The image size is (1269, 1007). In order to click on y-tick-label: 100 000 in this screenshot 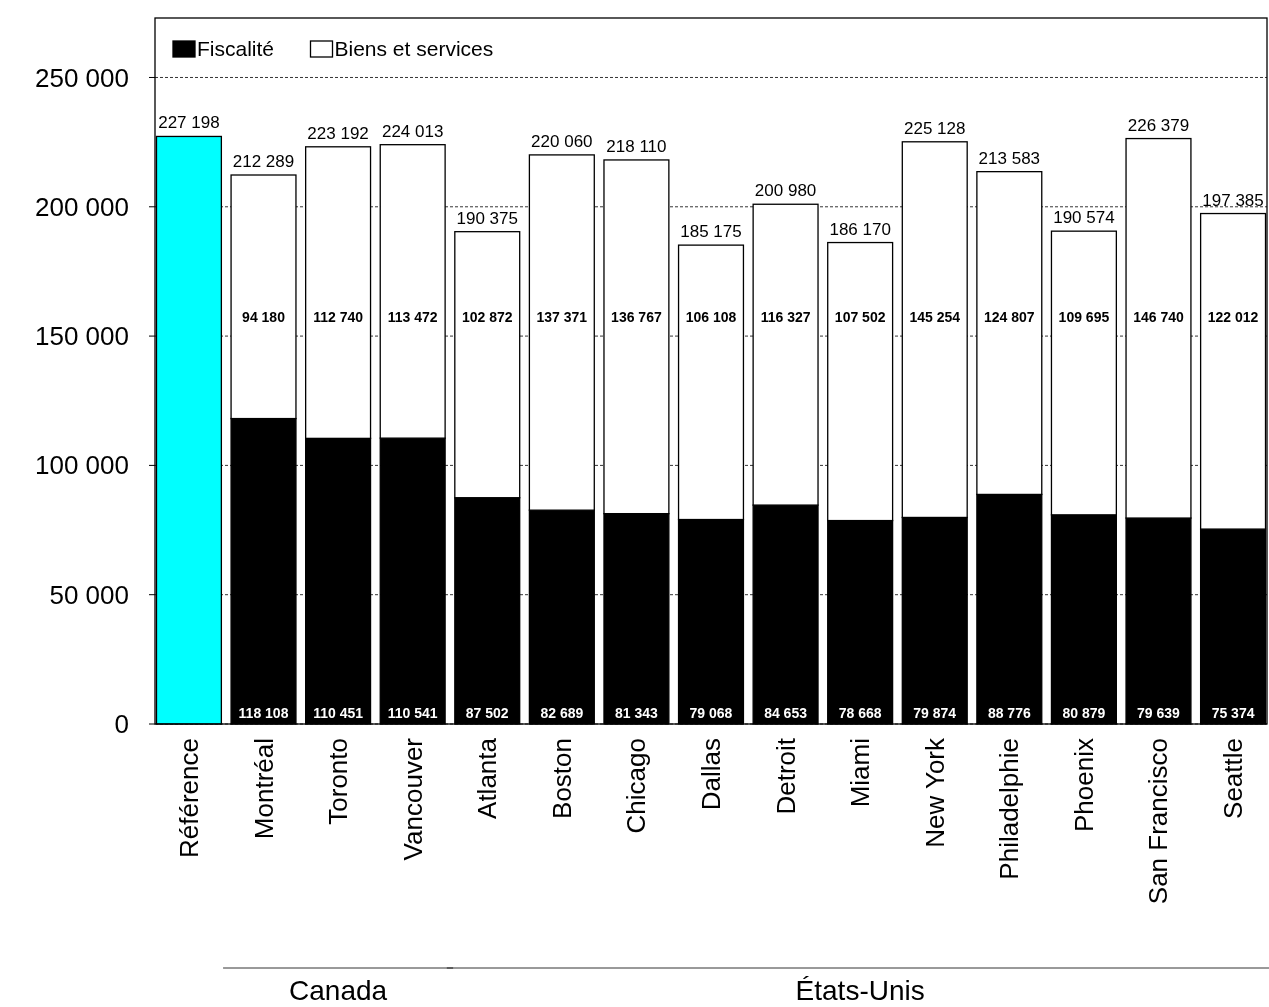, I will do `click(82, 465)`.